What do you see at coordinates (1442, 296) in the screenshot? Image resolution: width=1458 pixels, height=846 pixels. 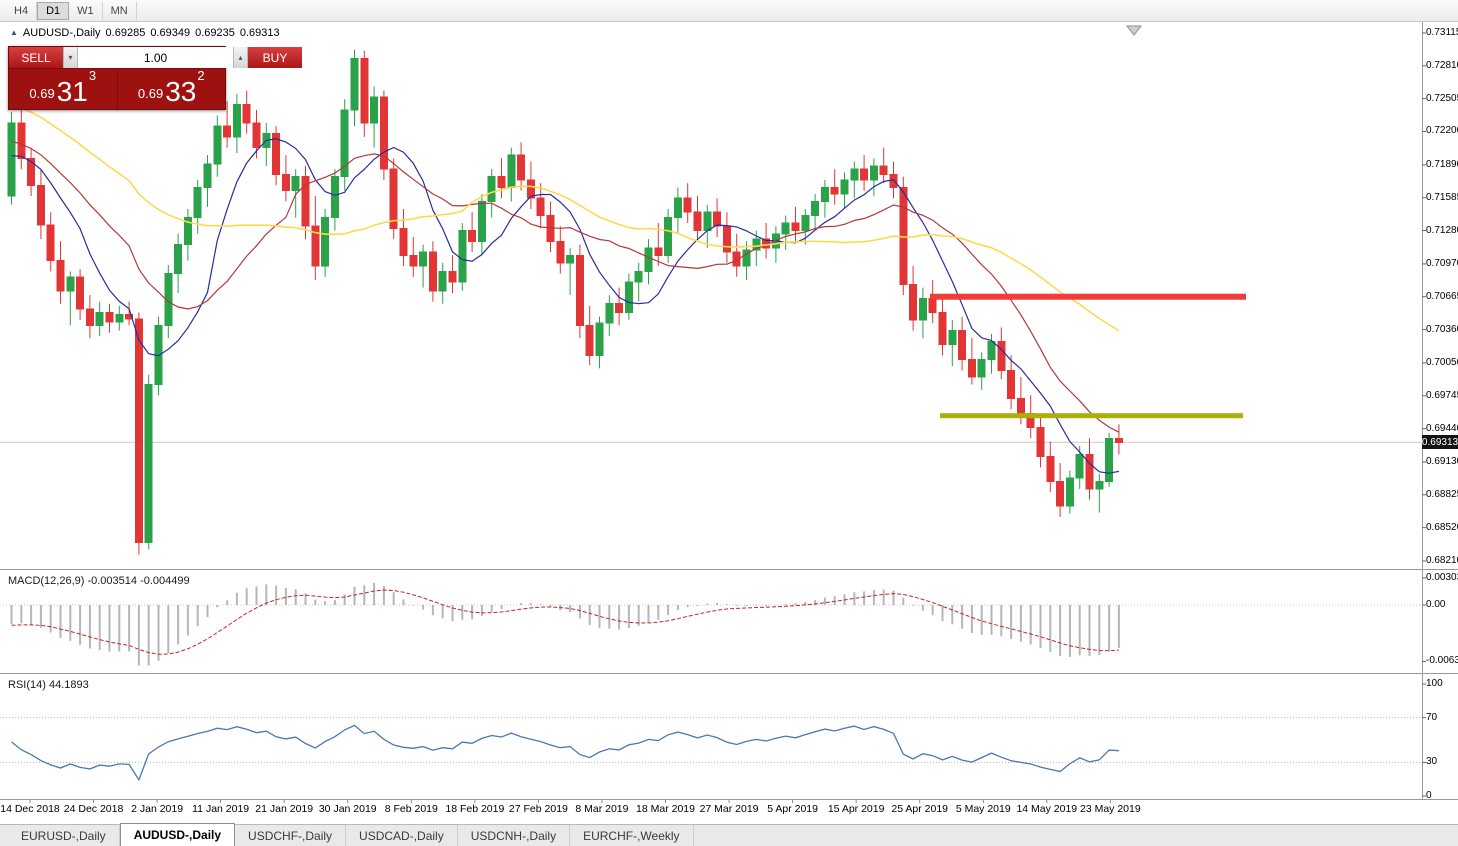 I see `price-axis-label: 0.70665` at bounding box center [1442, 296].